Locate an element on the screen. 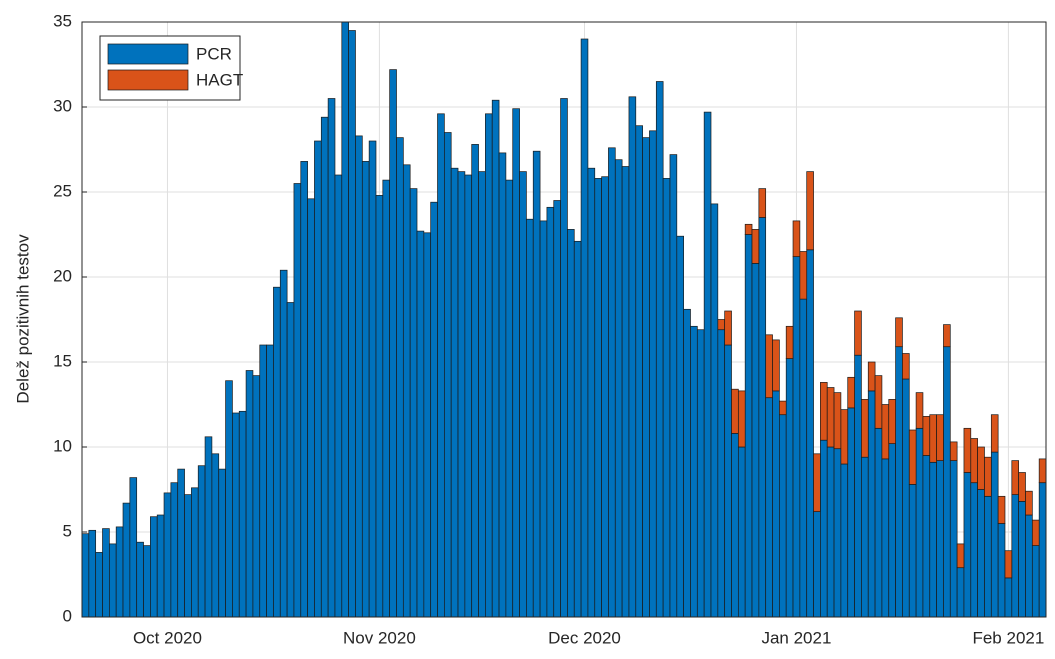 This screenshot has height=659, width=1055. legend: PCR HAGT is located at coordinates (171, 68).